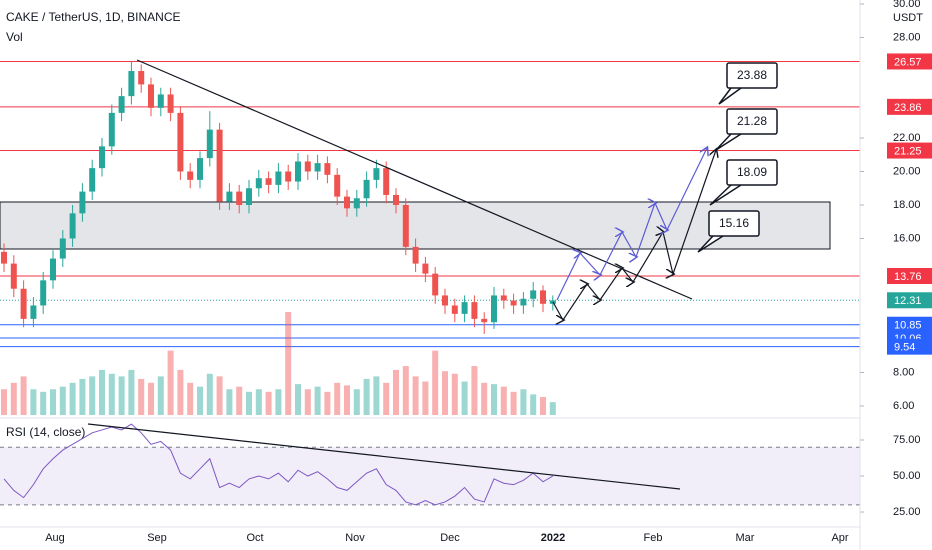  I want to click on y-tick-label: 18.00, so click(907, 205).